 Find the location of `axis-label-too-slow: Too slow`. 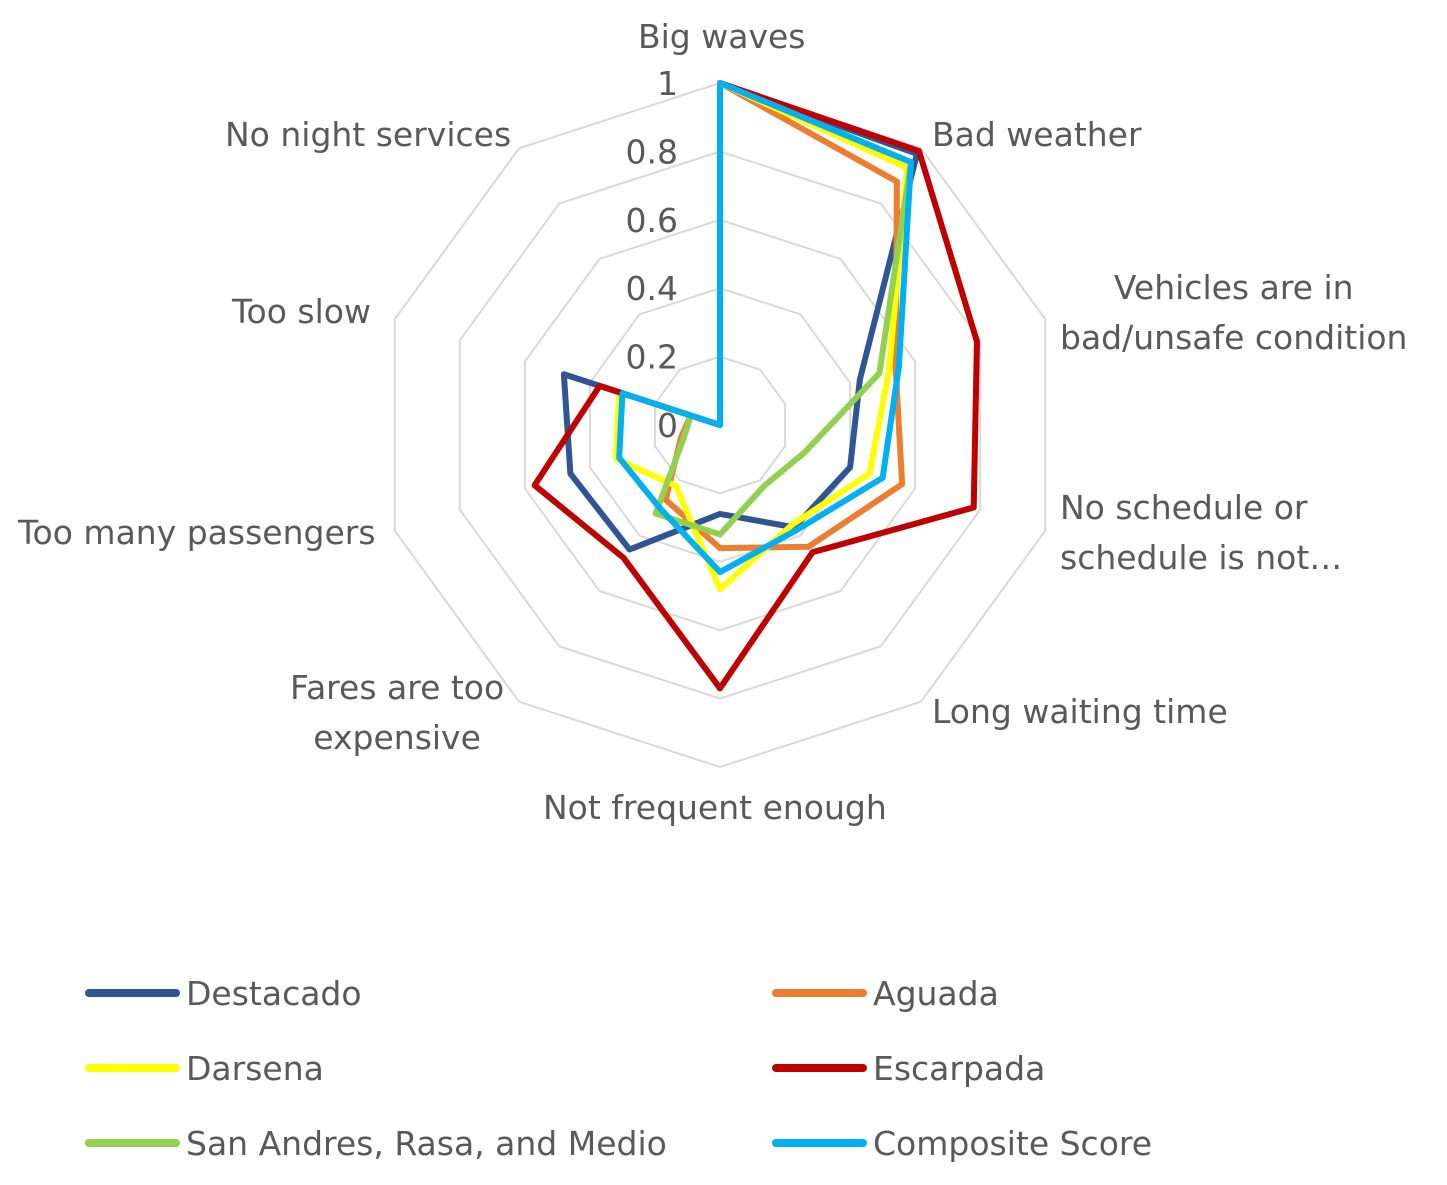

axis-label-too-slow: Too slow is located at coordinates (301, 311).